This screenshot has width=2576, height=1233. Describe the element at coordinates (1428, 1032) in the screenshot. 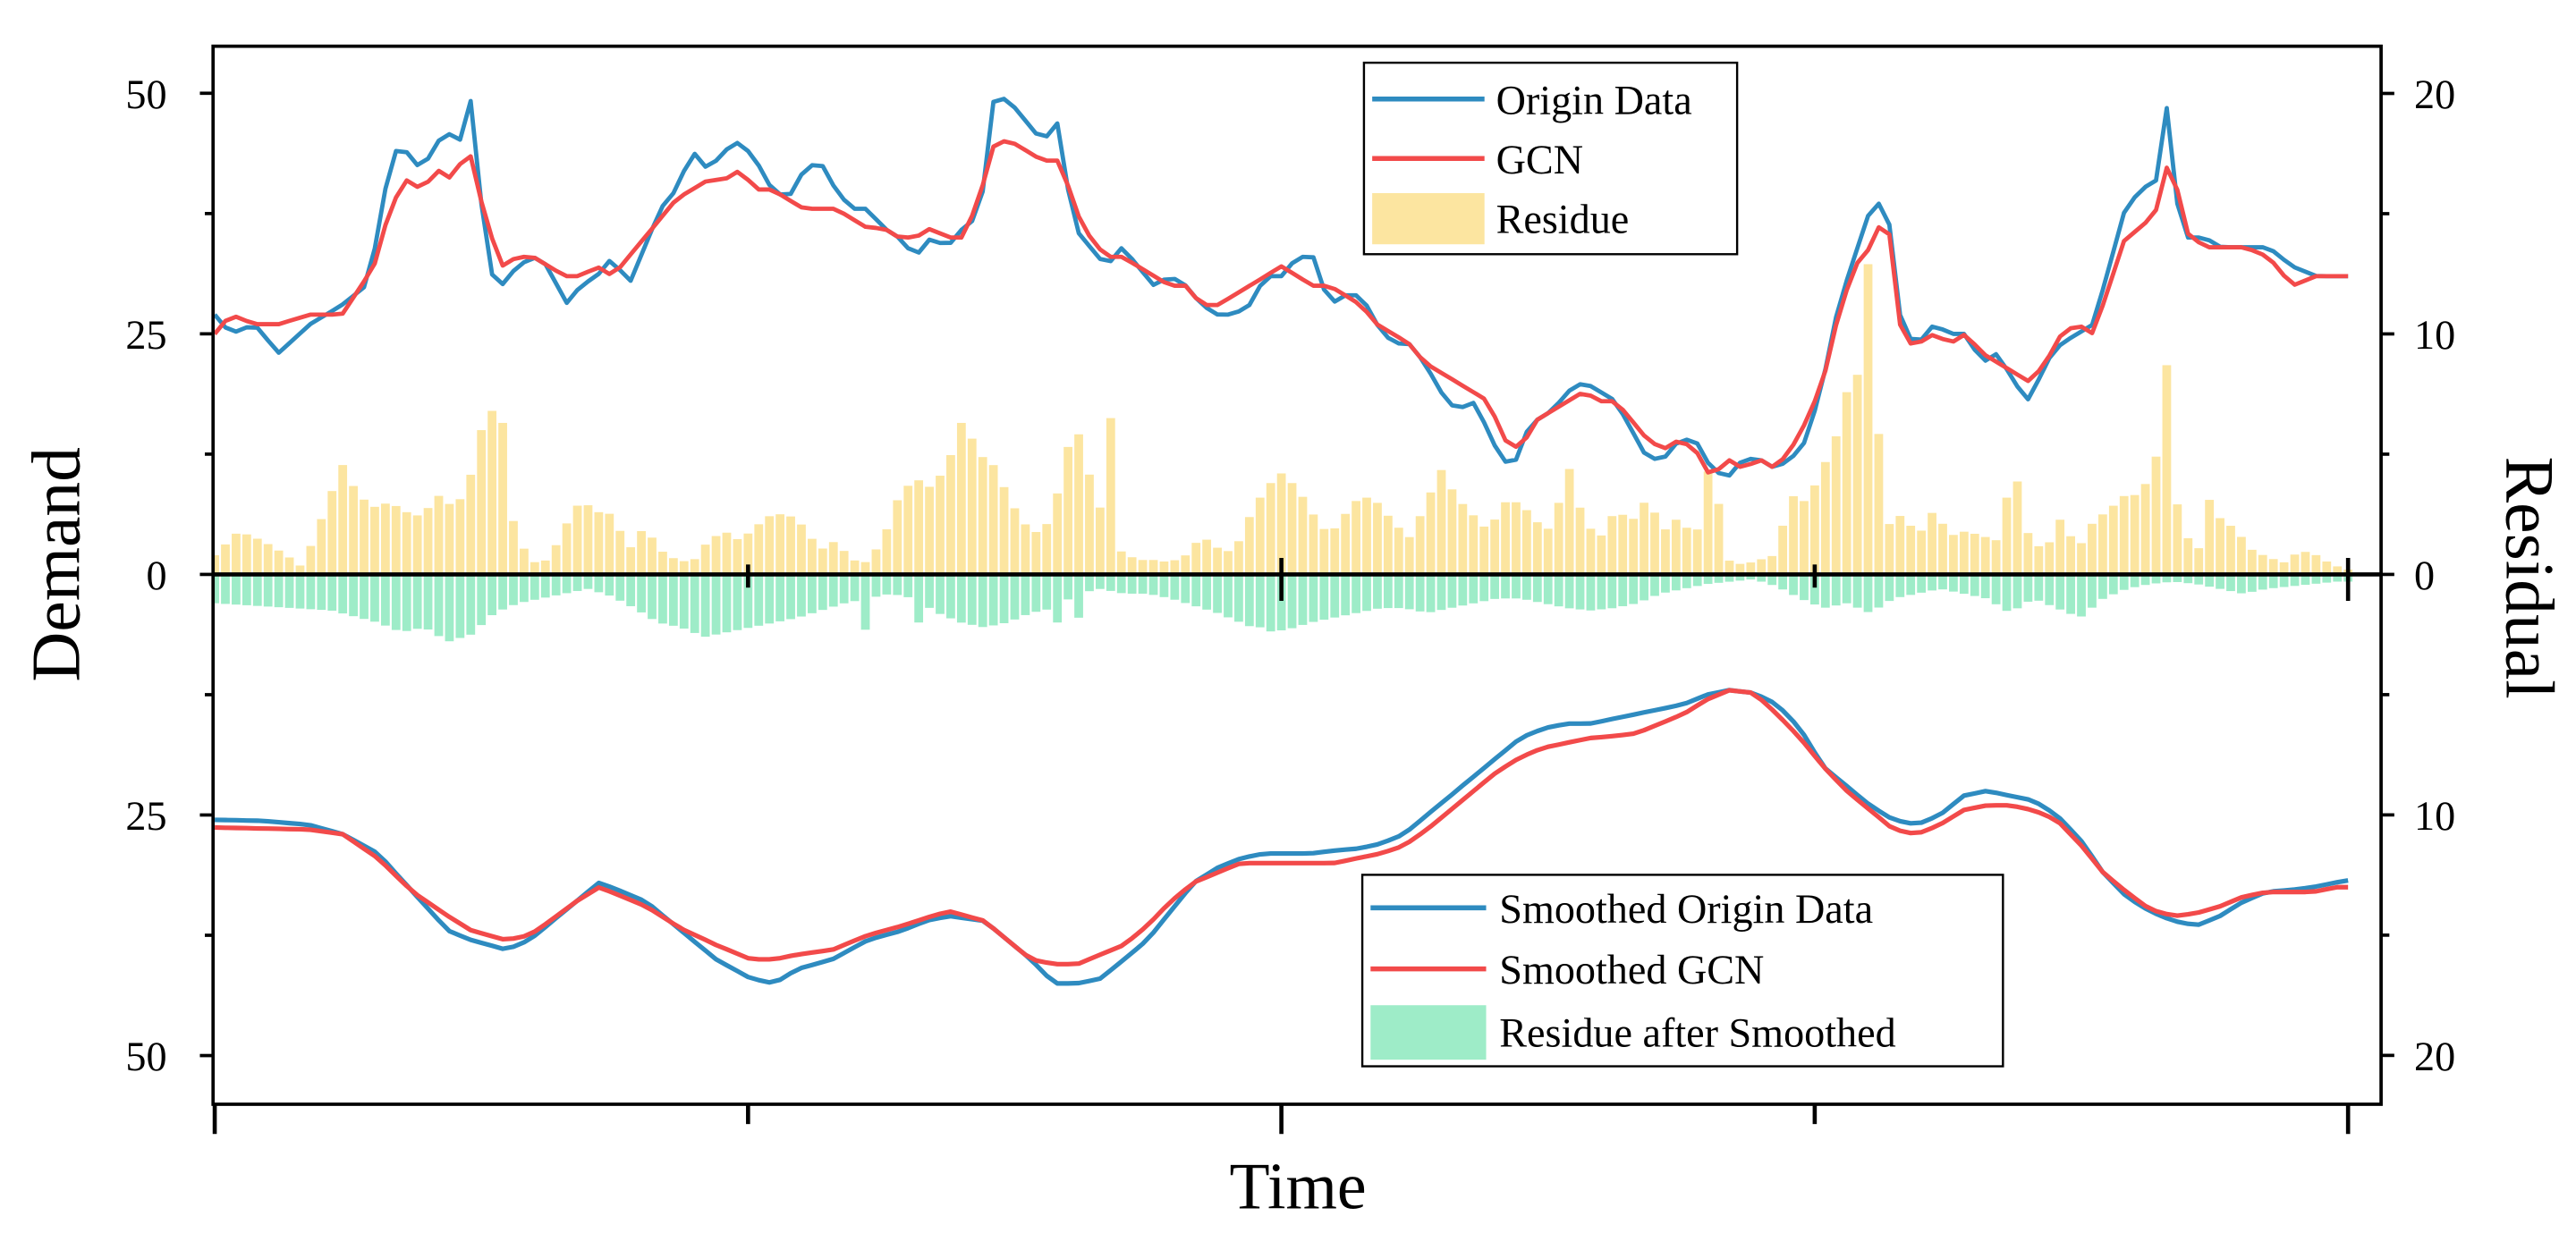

I see `legend-residue-smoothed-swatch` at that location.